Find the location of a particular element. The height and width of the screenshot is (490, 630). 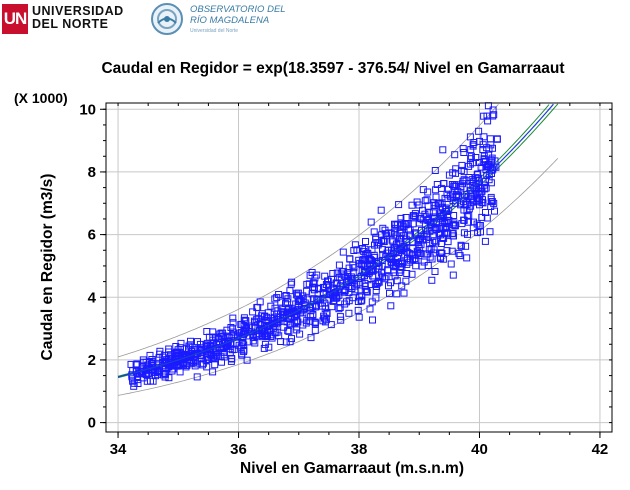

university-name-line2: DEL NORTE is located at coordinates (70, 24).